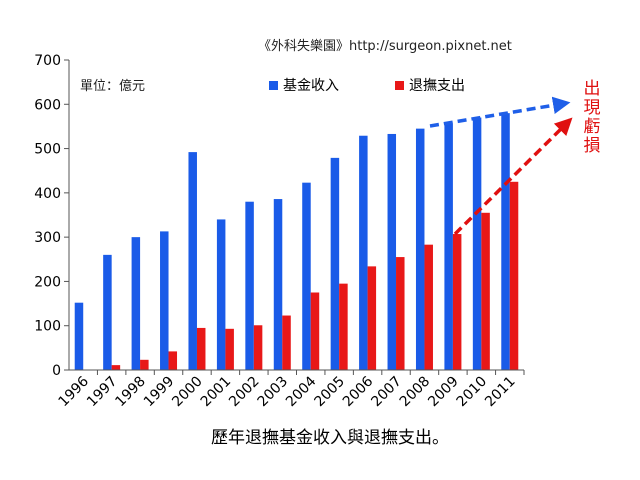  What do you see at coordinates (358, 391) in the screenshot?
I see `x-tick-label: 2006` at bounding box center [358, 391].